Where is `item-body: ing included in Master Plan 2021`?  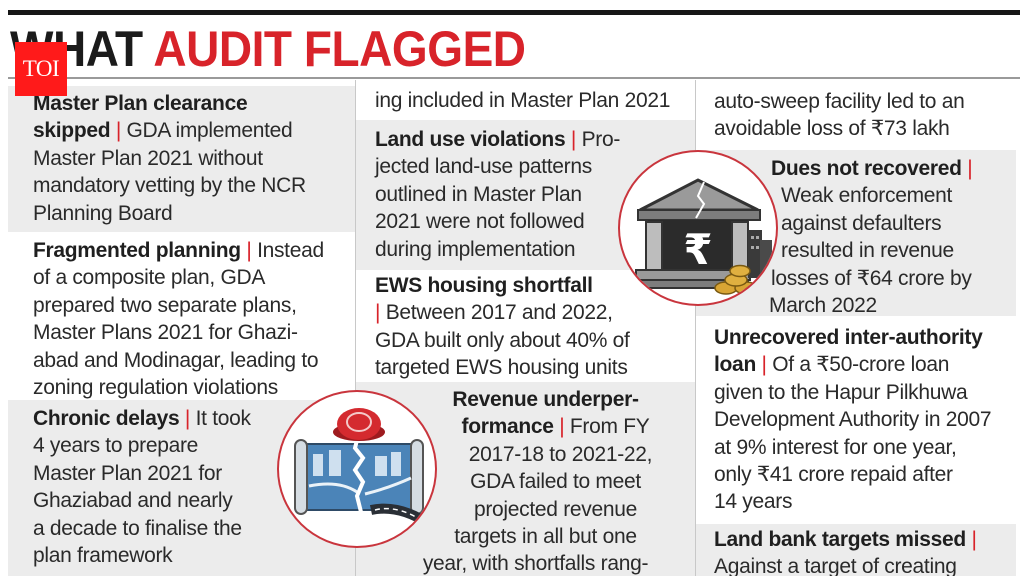 item-body: ing included in Master Plan 2021 is located at coordinates (523, 100).